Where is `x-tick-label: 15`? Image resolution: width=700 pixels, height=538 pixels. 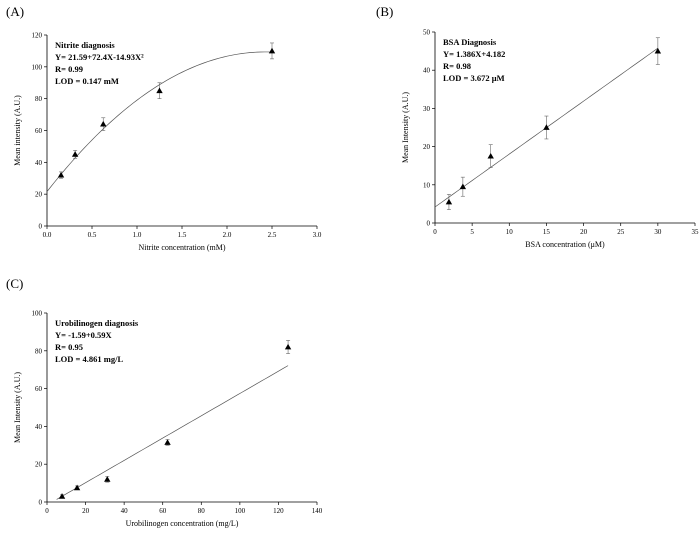
x-tick-label: 15 is located at coordinates (547, 232).